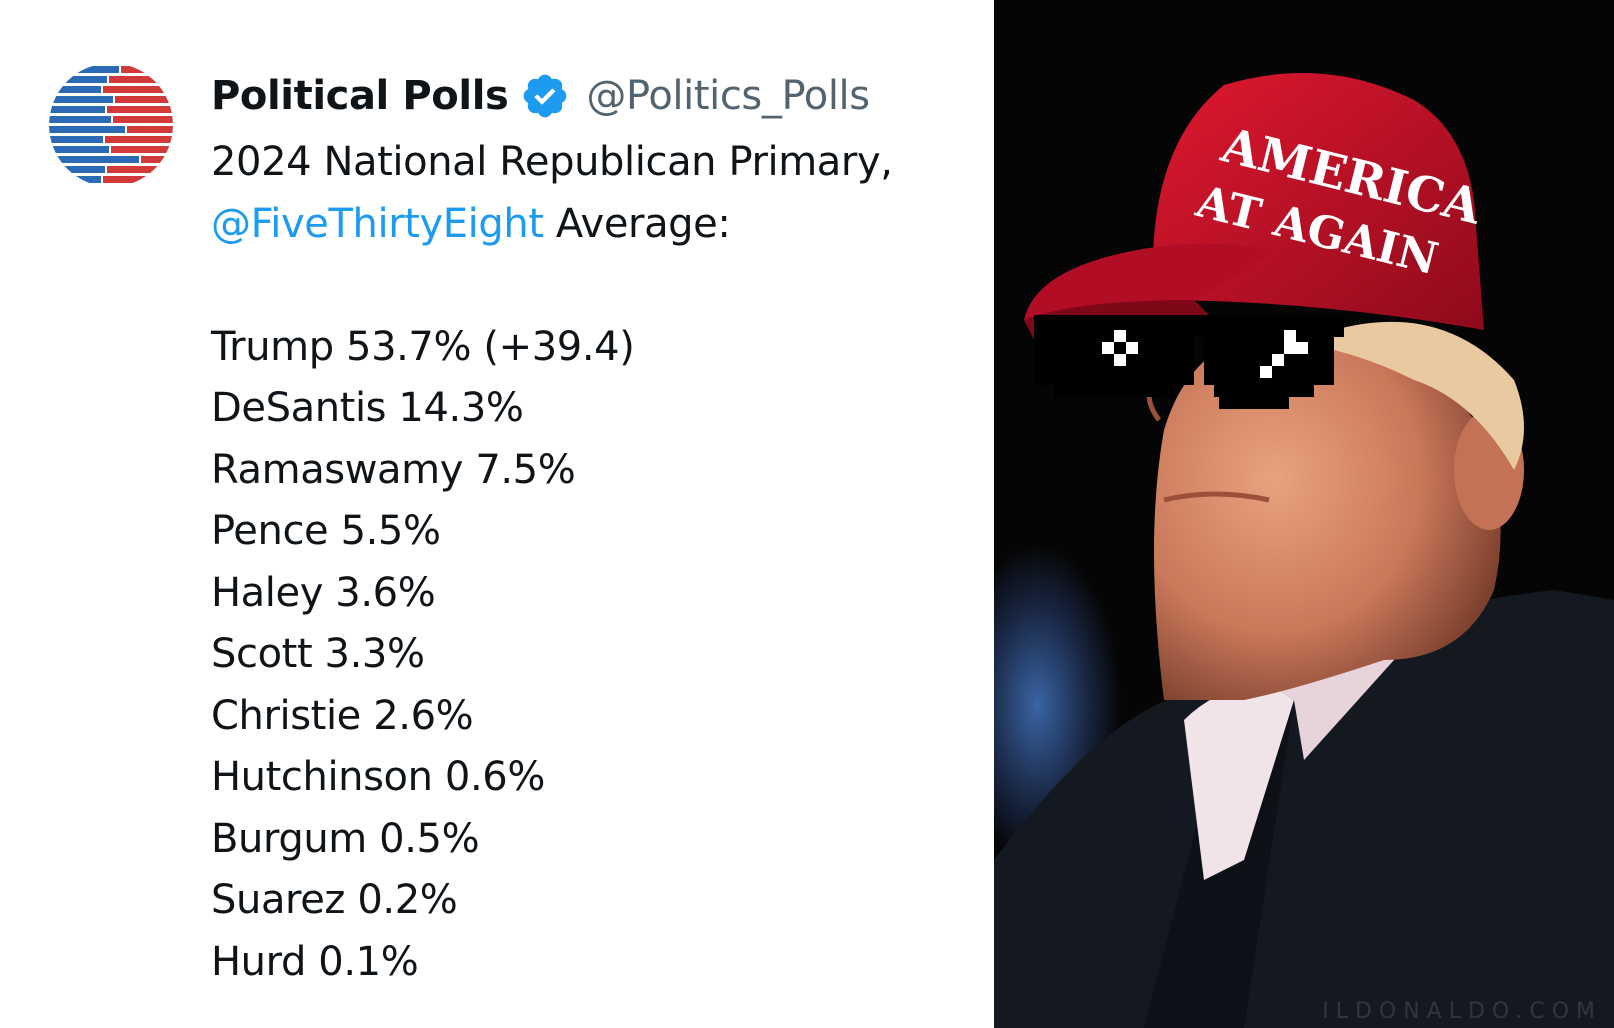 This screenshot has width=1614, height=1028. Describe the element at coordinates (342, 715) in the screenshot. I see `result-line-christie: Christie 2.6%` at that location.